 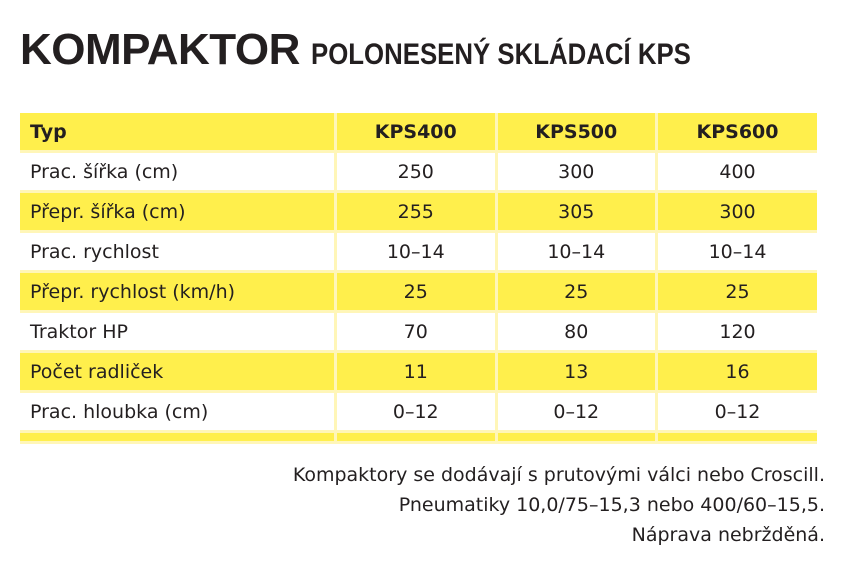 I want to click on row-label: Traktor HP, so click(x=178, y=332).